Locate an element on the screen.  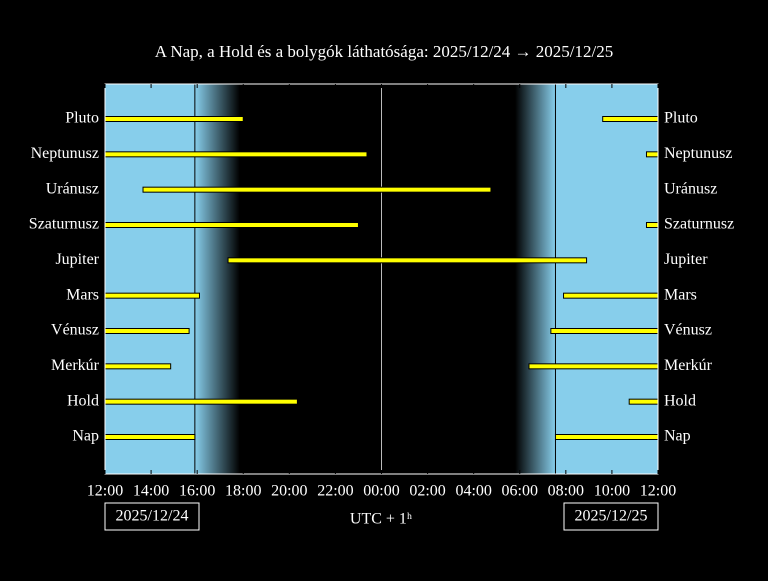
x-tick-label: 16:00 is located at coordinates (197, 491).